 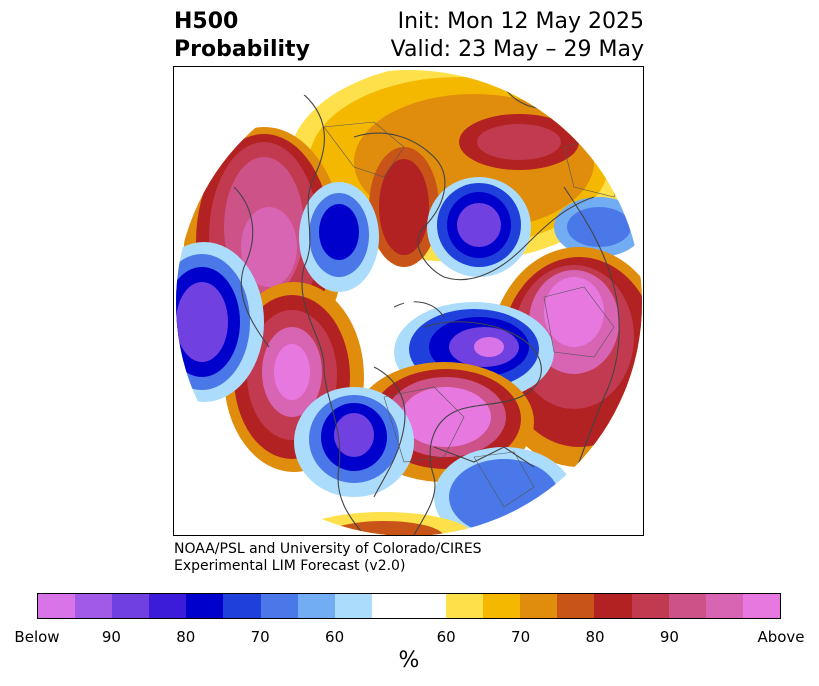 What do you see at coordinates (409, 660) in the screenshot?
I see `colorbar-unit: %` at bounding box center [409, 660].